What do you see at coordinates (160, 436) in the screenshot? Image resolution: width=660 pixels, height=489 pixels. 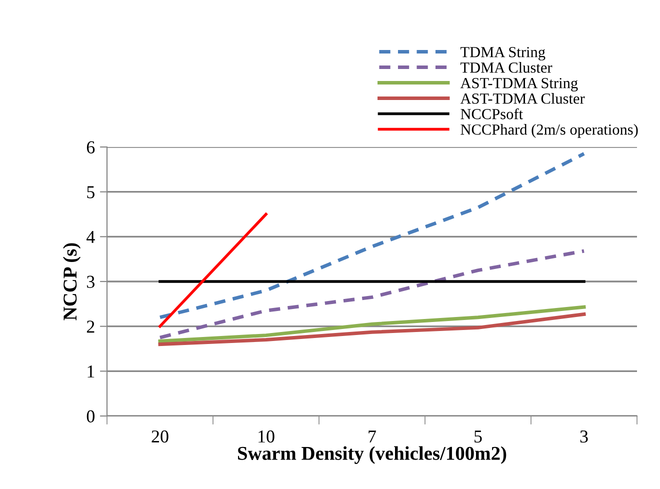 I see `x-tick-label: 20` at bounding box center [160, 436].